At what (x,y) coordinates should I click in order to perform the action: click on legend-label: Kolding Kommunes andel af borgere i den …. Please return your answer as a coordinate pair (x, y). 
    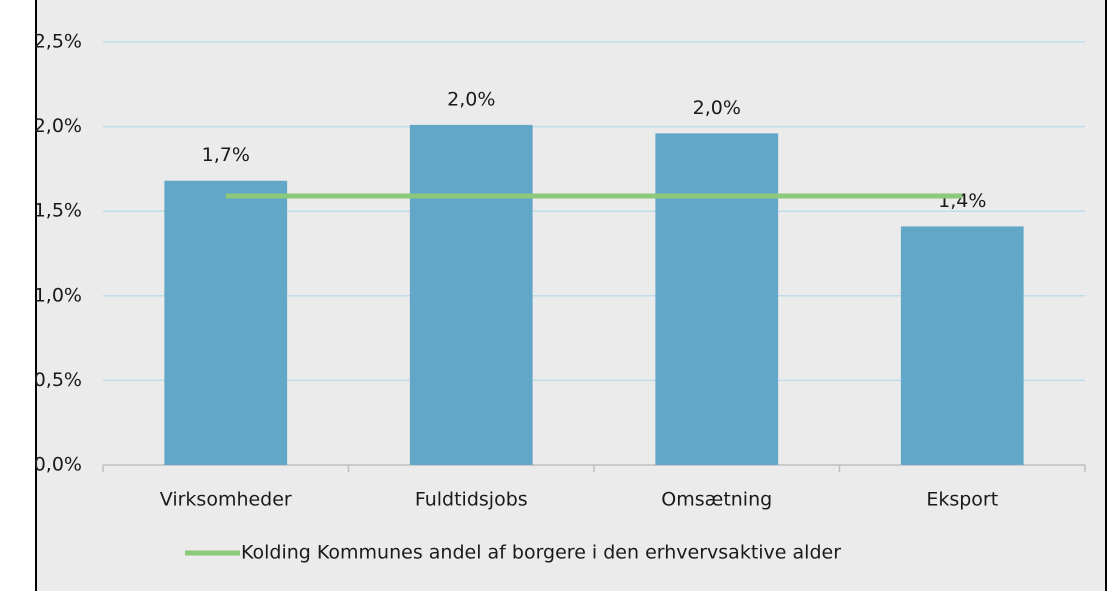
    Looking at the image, I should click on (541, 553).